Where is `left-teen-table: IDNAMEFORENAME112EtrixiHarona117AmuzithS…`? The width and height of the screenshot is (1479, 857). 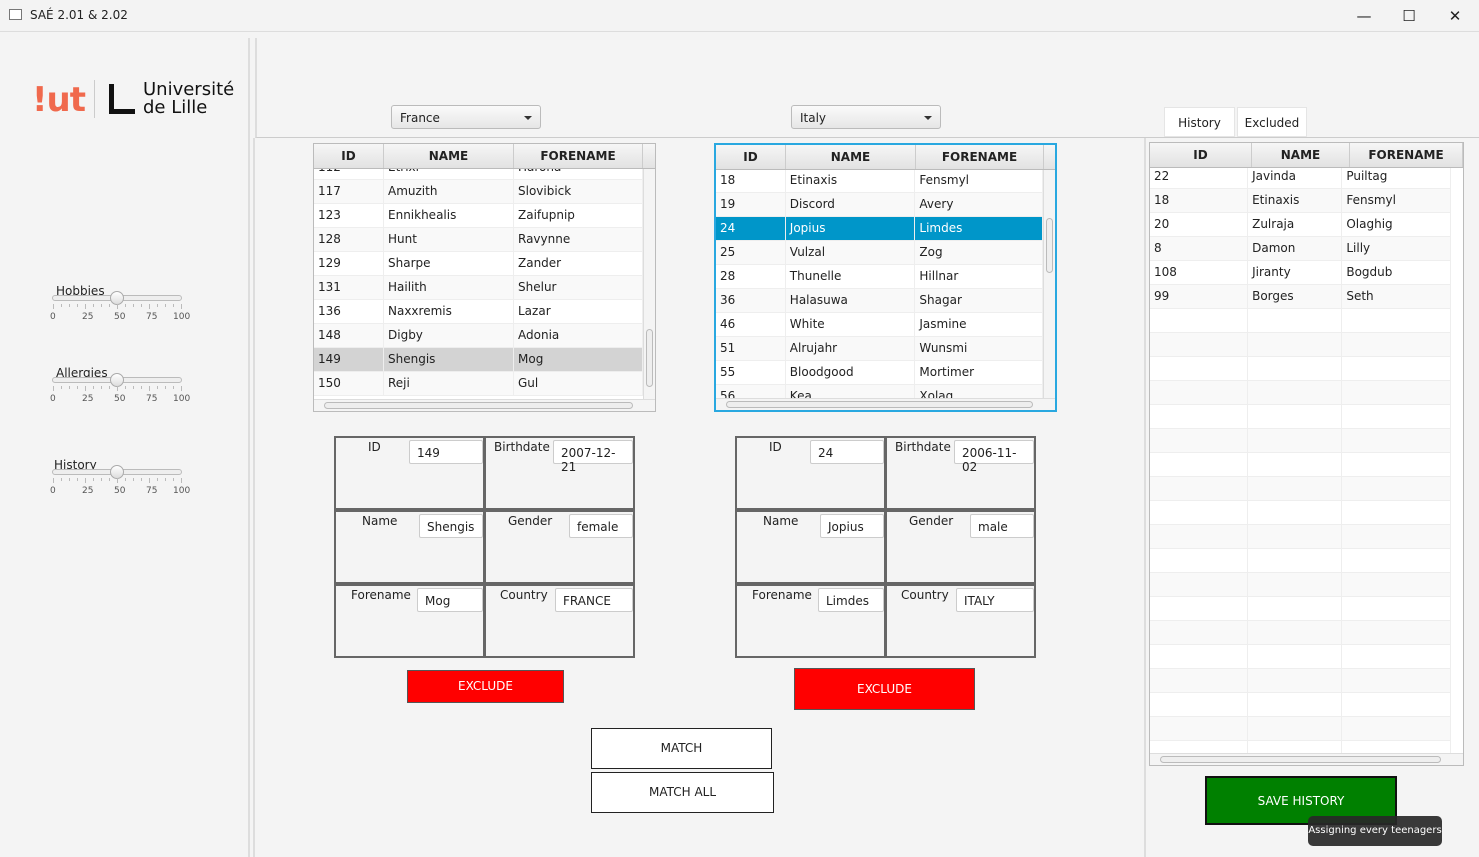 left-teen-table: IDNAMEFORENAME112EtrixiHarona117AmuzithS… is located at coordinates (484, 277).